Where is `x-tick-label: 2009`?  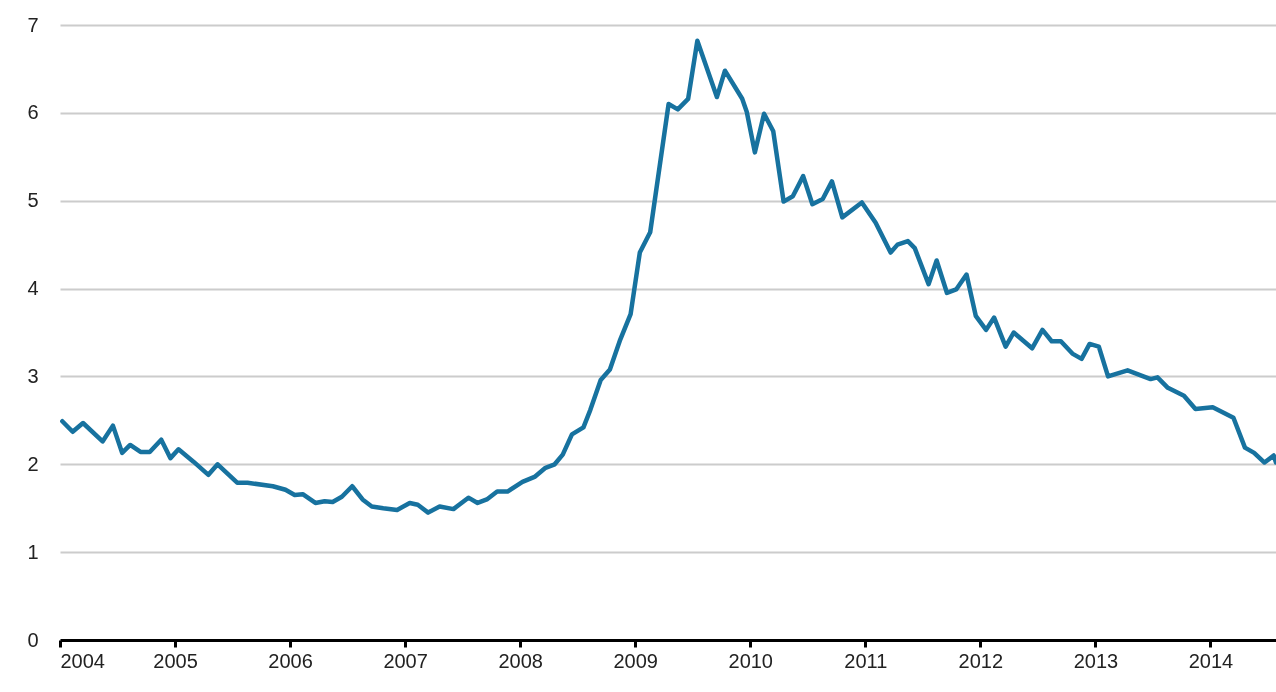 x-tick-label: 2009 is located at coordinates (635, 660).